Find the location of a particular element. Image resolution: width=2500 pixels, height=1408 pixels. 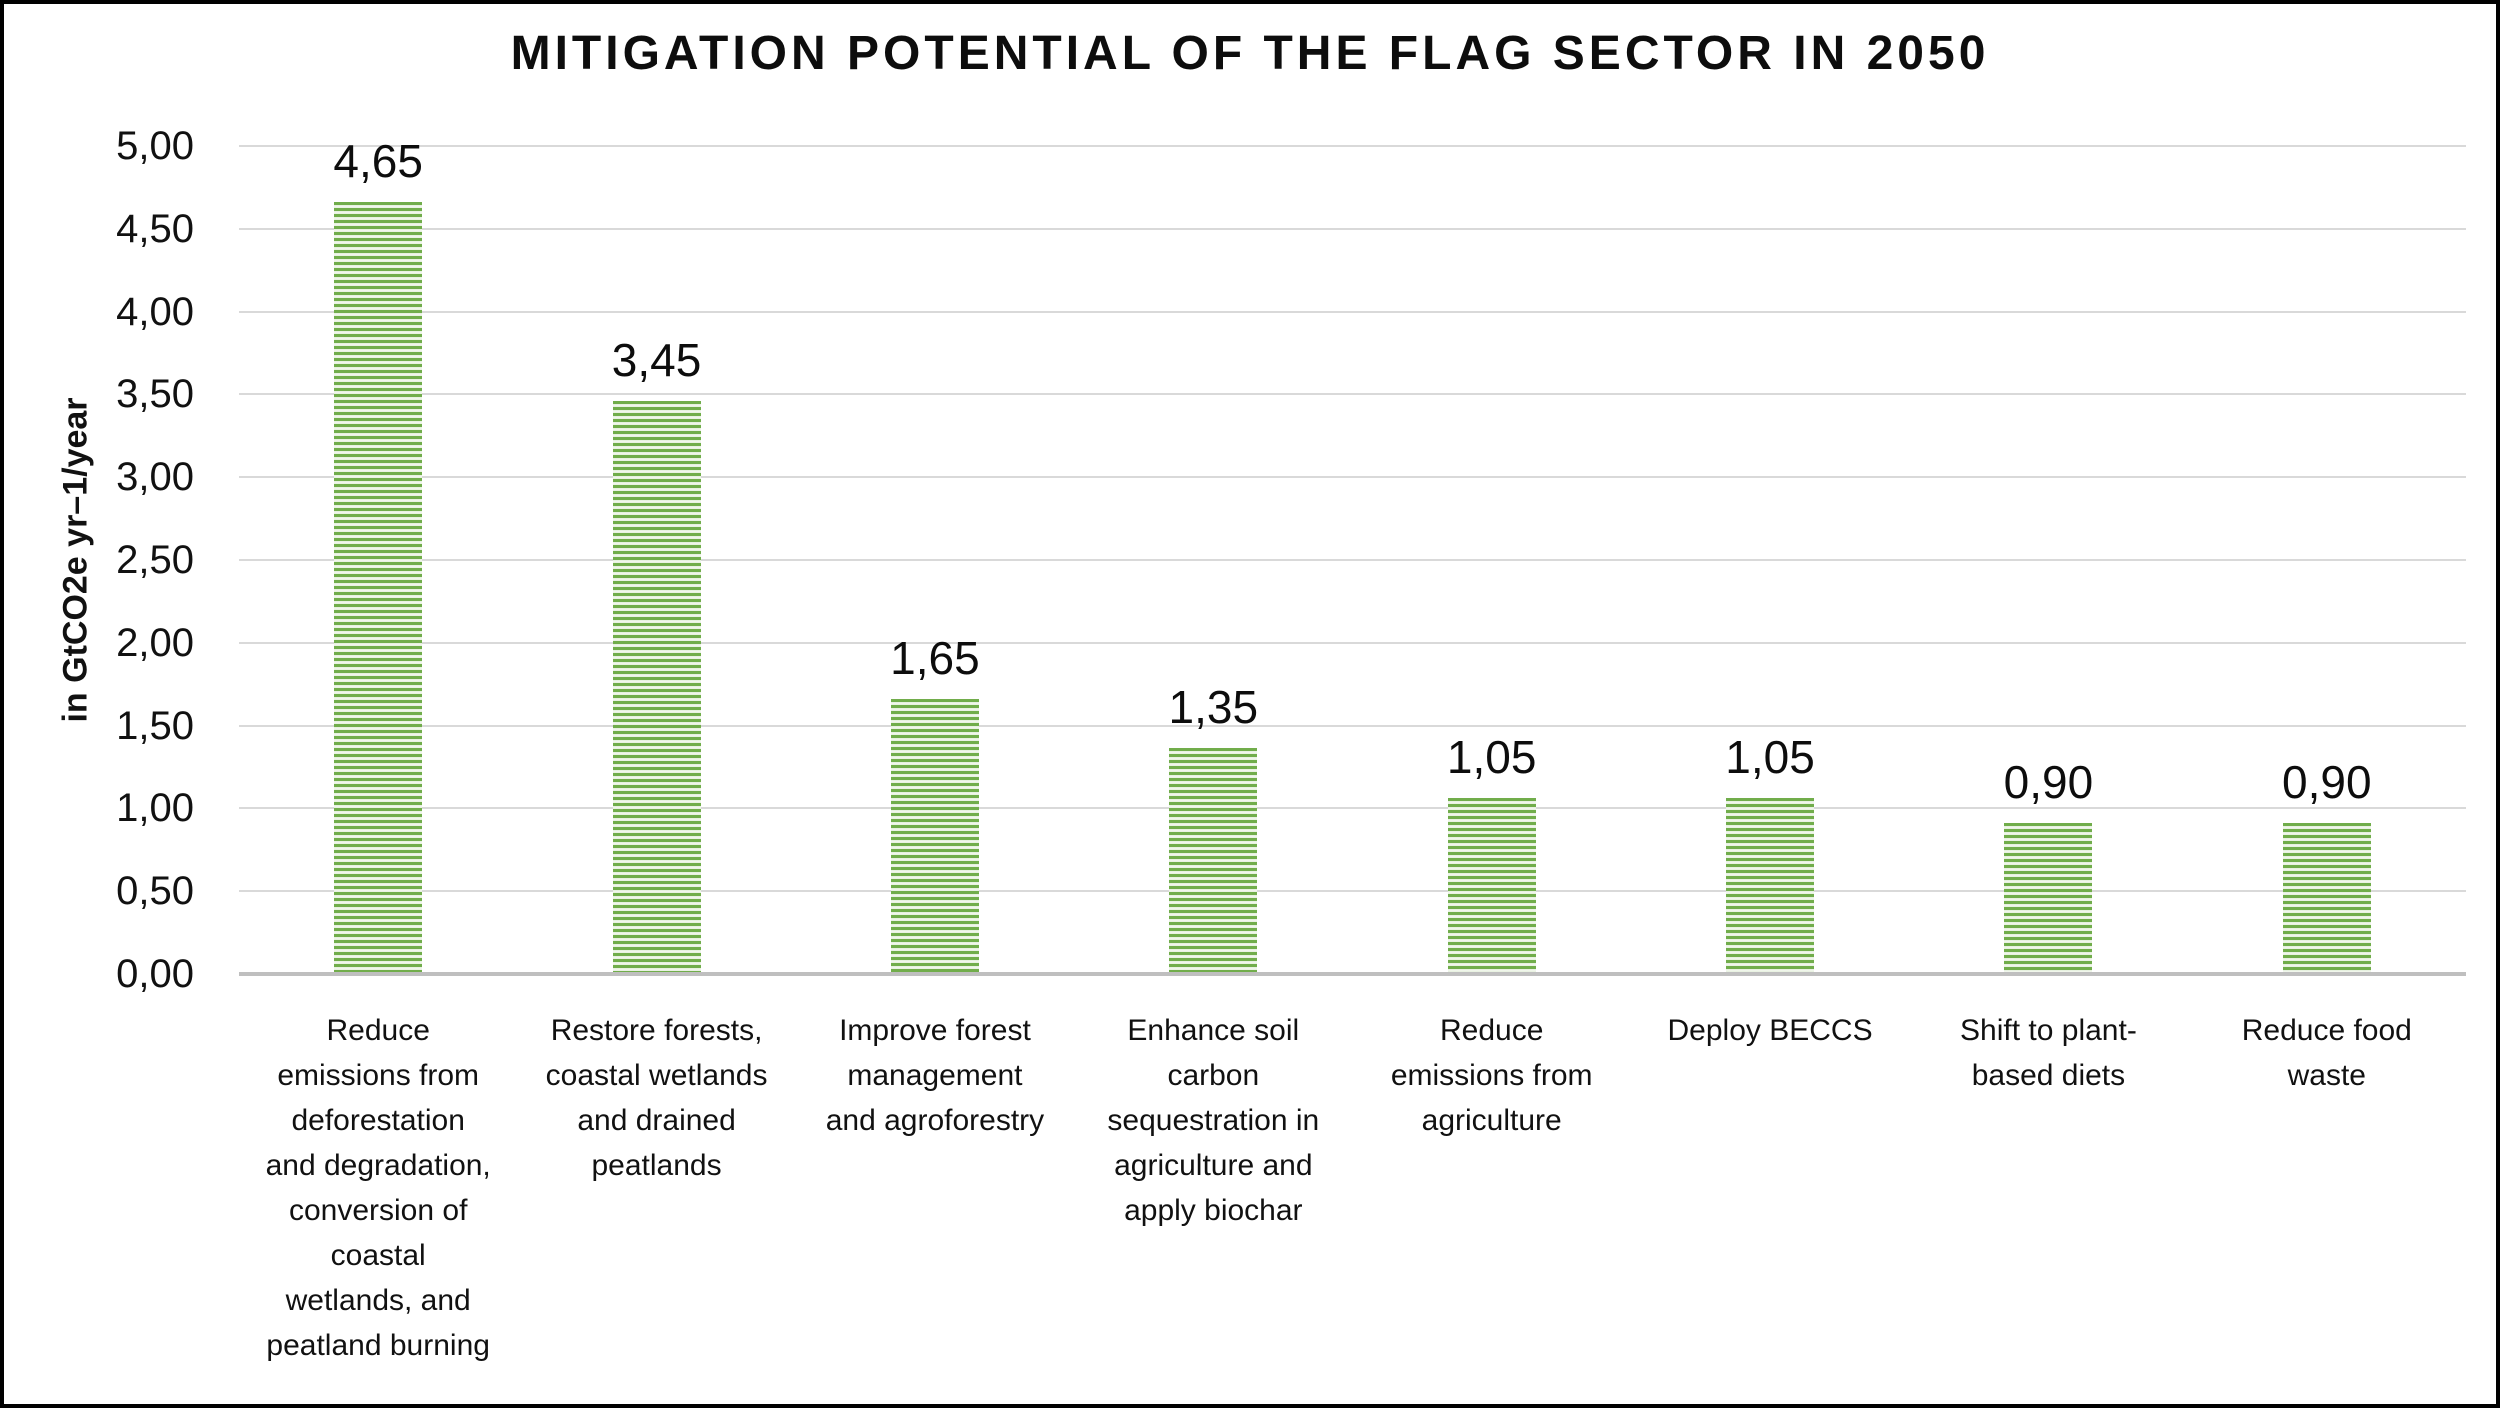

bar-value-label: 1,65 is located at coordinates (935, 657).